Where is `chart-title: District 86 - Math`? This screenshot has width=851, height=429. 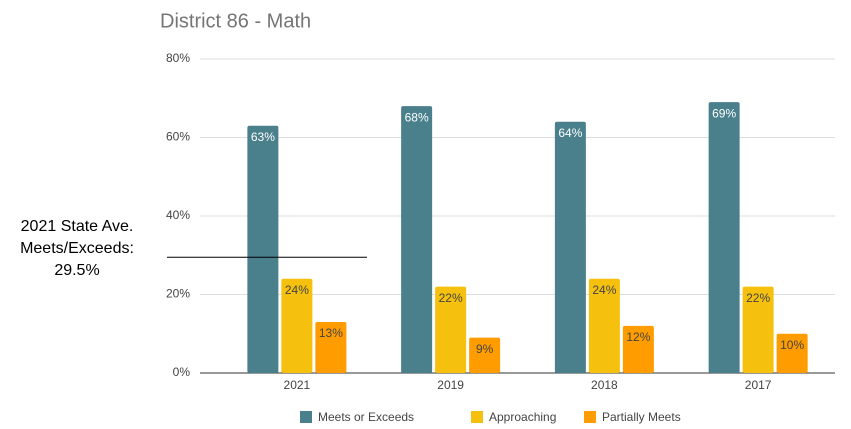
chart-title: District 86 - Math is located at coordinates (235, 21).